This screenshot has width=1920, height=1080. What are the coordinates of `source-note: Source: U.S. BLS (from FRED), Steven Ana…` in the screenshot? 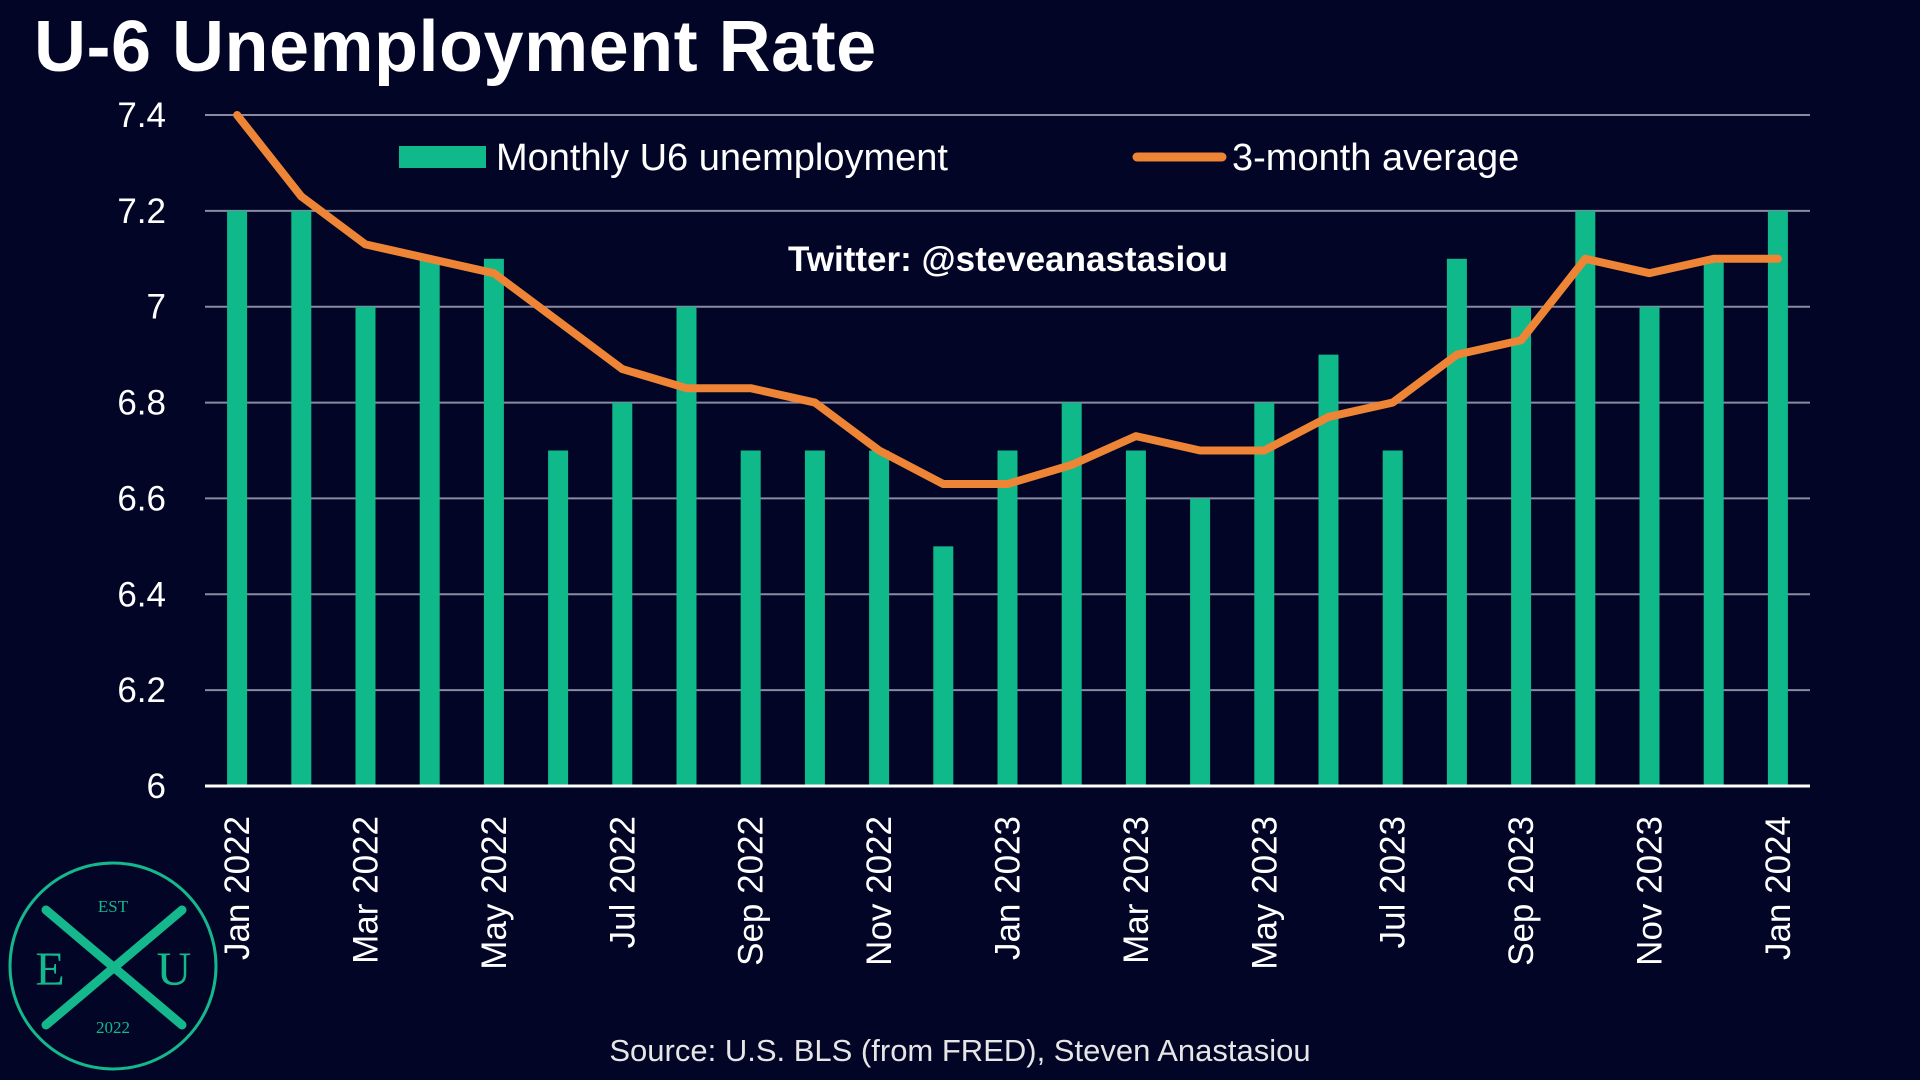 It's located at (960, 1050).